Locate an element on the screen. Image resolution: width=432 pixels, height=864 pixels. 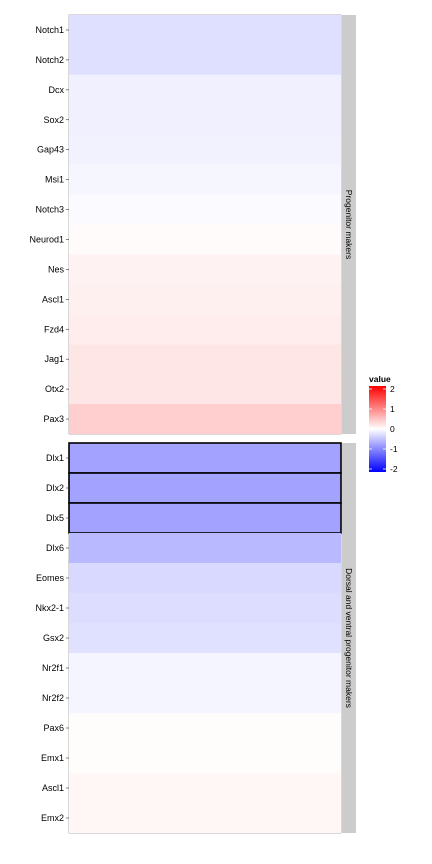
y-tick-label: Pax6 is located at coordinates (53, 728).